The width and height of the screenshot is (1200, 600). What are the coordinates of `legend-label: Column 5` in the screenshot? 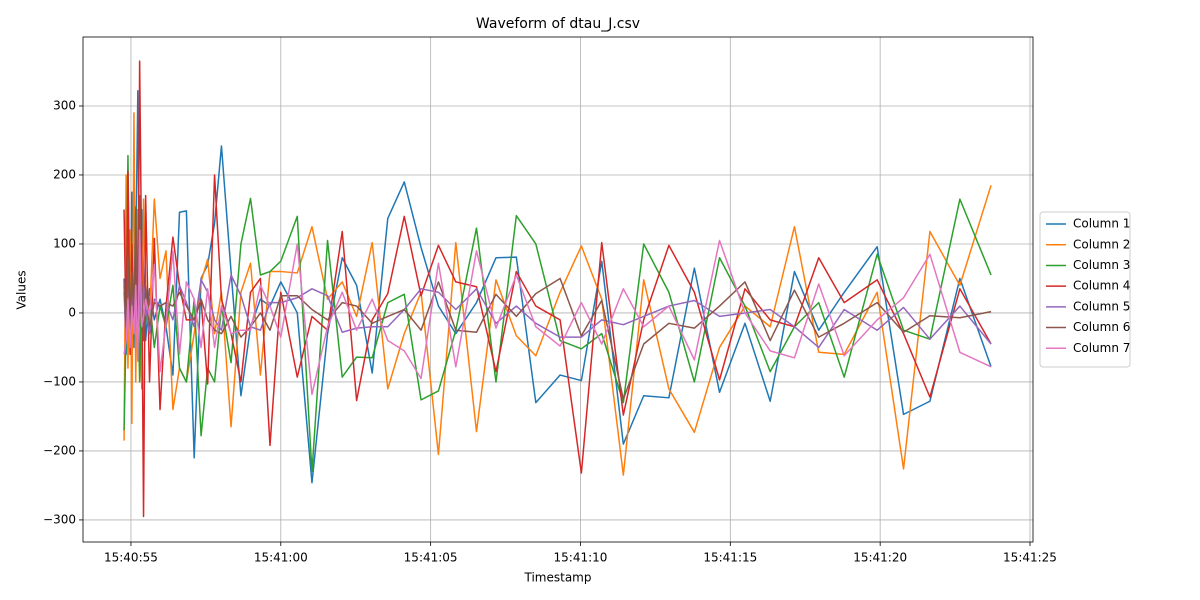 It's located at (1101, 306).